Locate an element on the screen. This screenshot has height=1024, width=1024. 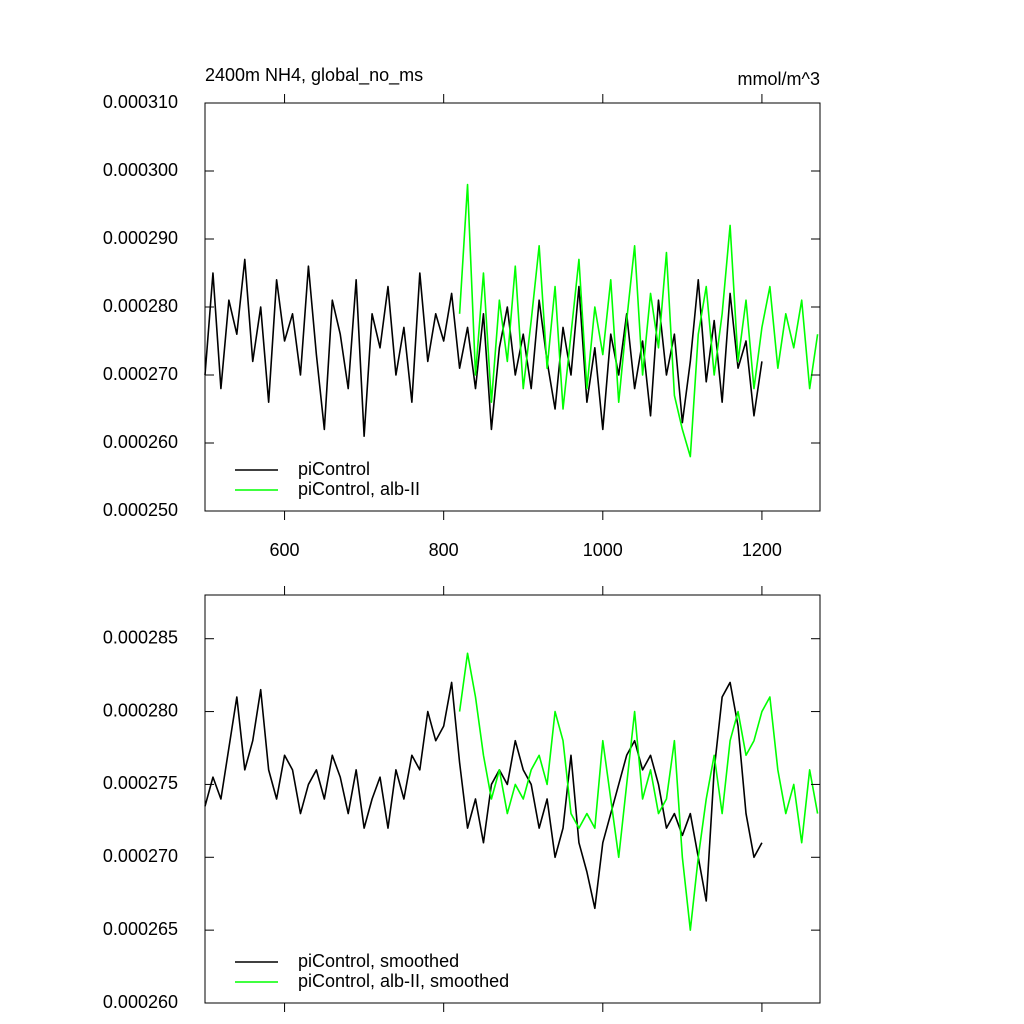
y-tick-label: 0.000250 is located at coordinates (140, 510).